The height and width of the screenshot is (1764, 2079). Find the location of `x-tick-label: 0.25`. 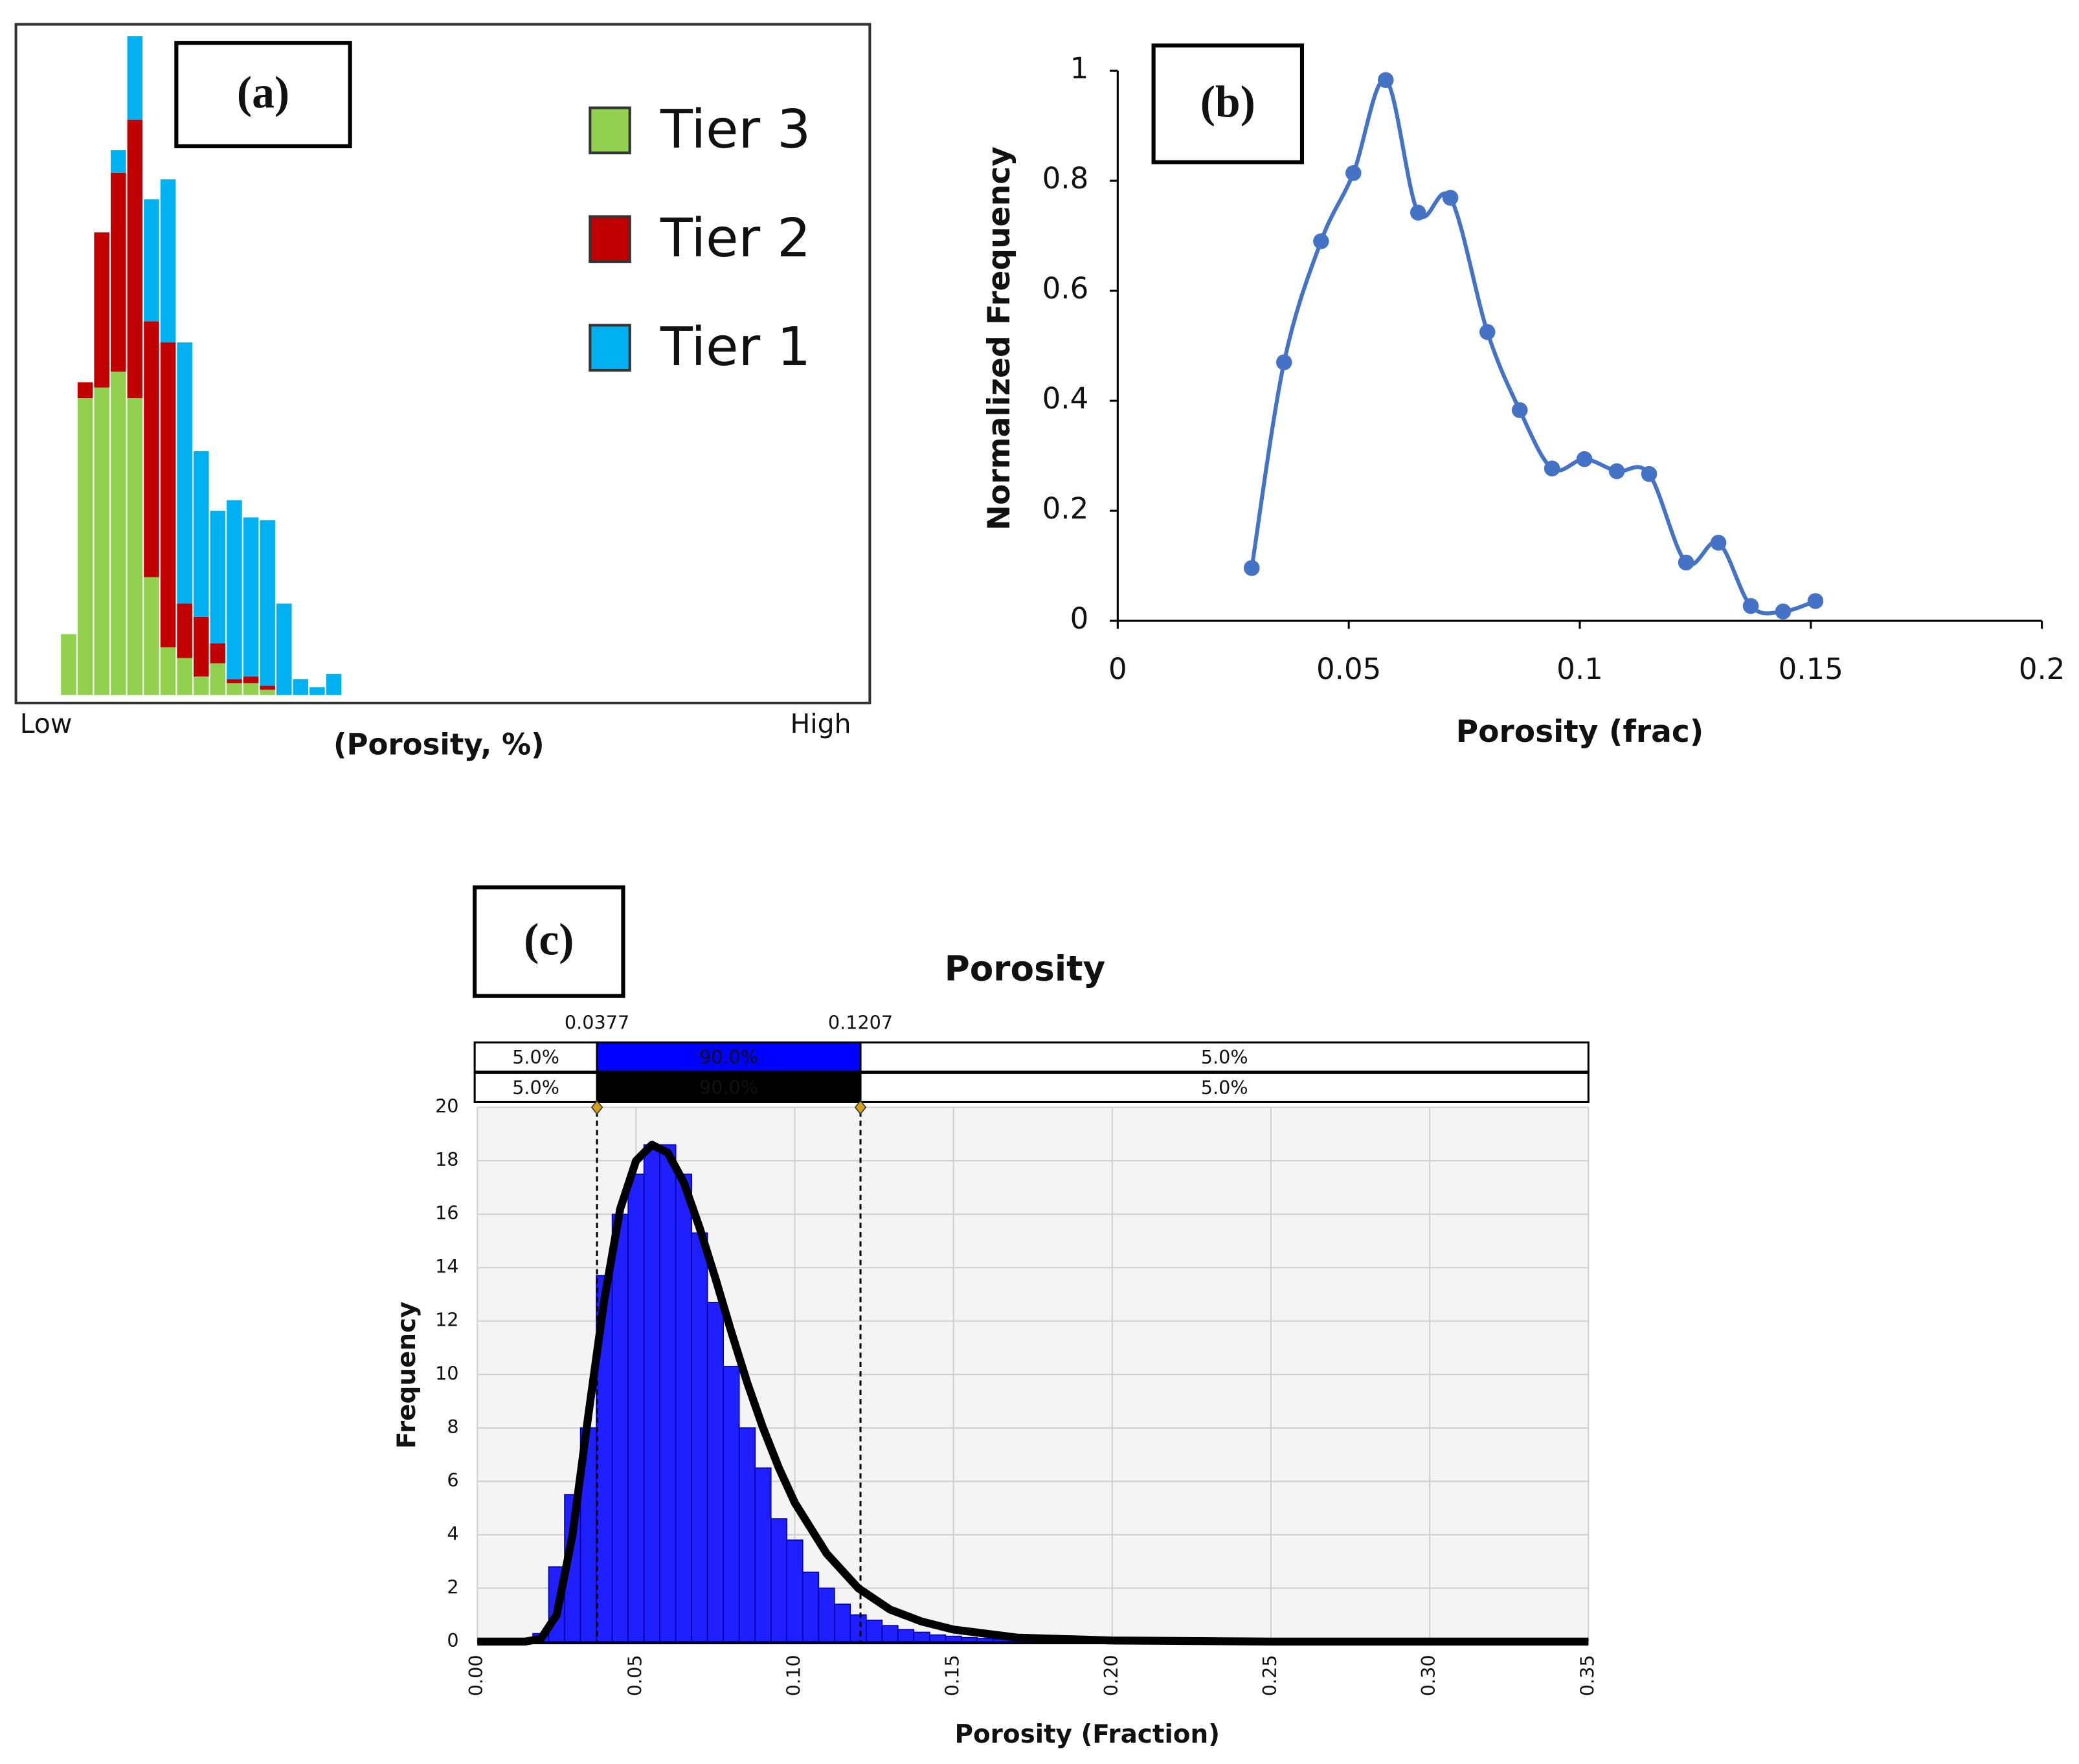

x-tick-label: 0.25 is located at coordinates (1270, 1676).